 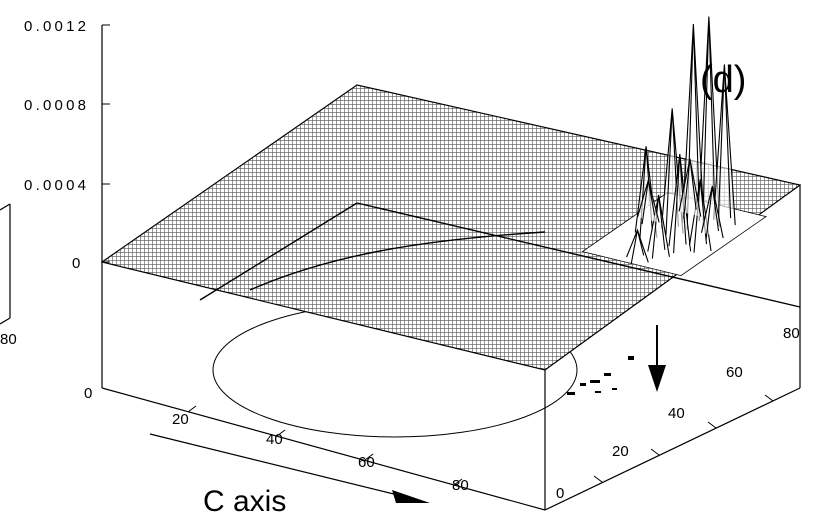 I want to click on floor-front-left-edge, so click(x=323, y=449).